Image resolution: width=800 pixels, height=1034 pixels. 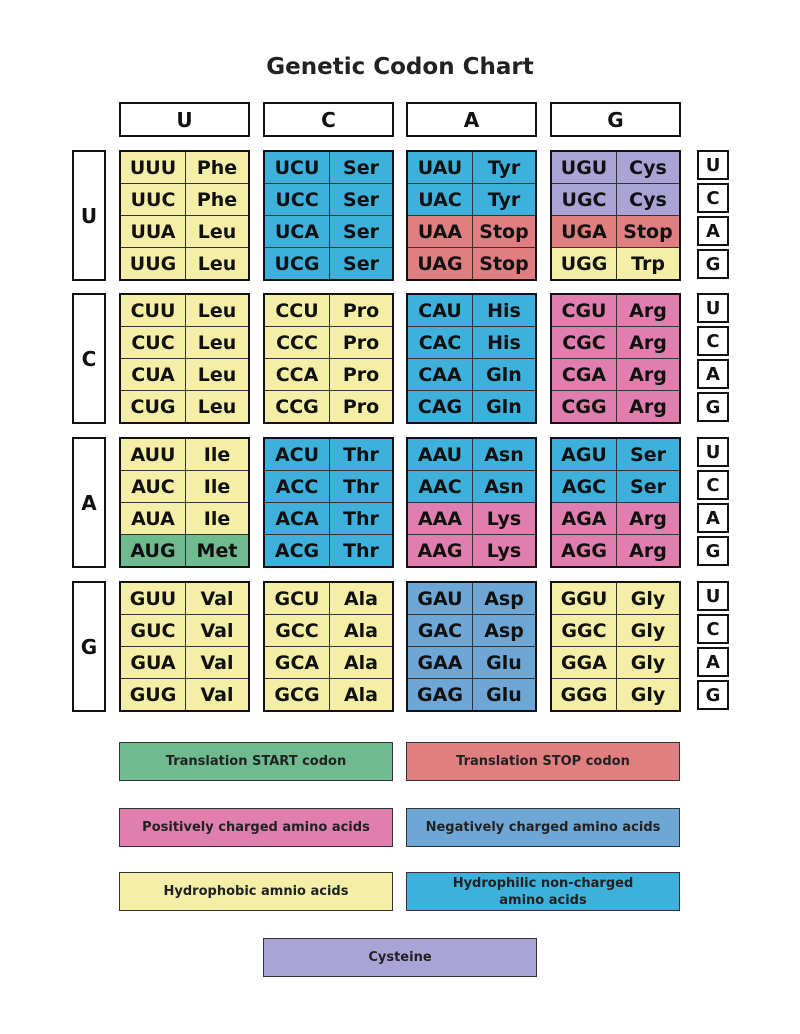 I want to click on codon-block: GUU Val GUC Val GUA Val GUG Val, so click(x=184, y=646).